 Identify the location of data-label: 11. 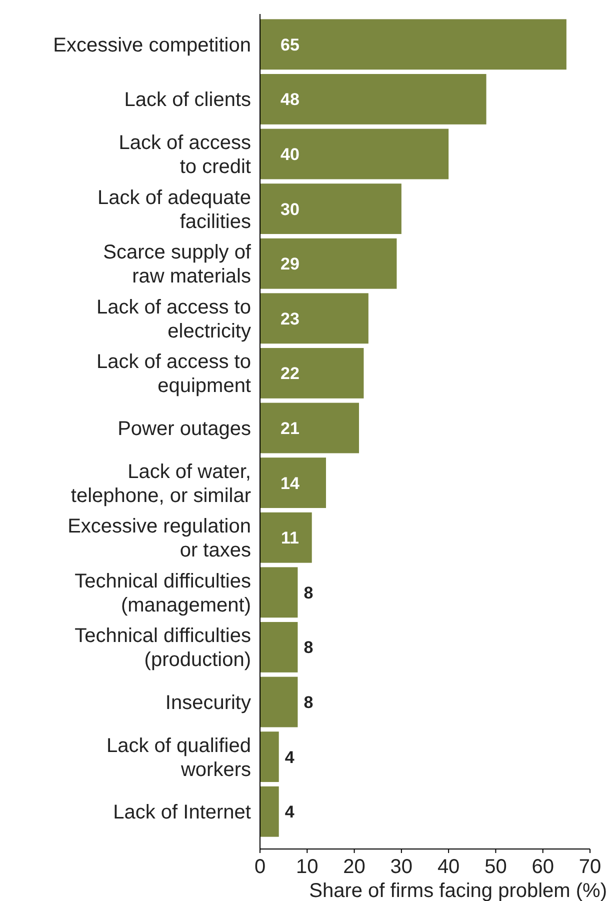
(290, 538).